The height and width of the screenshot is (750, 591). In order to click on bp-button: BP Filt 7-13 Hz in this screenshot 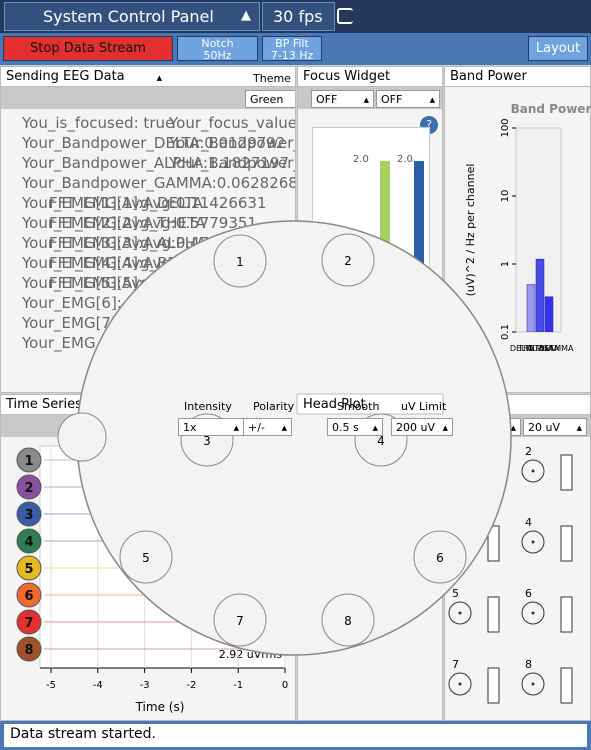, I will do `click(292, 49)`.